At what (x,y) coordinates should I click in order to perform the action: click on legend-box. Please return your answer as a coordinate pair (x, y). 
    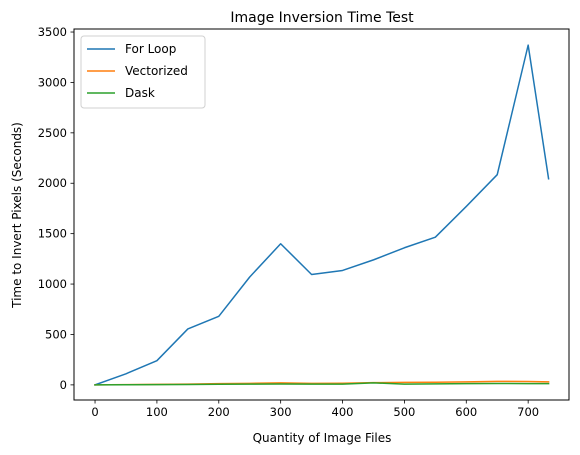
    Looking at the image, I should click on (143, 72).